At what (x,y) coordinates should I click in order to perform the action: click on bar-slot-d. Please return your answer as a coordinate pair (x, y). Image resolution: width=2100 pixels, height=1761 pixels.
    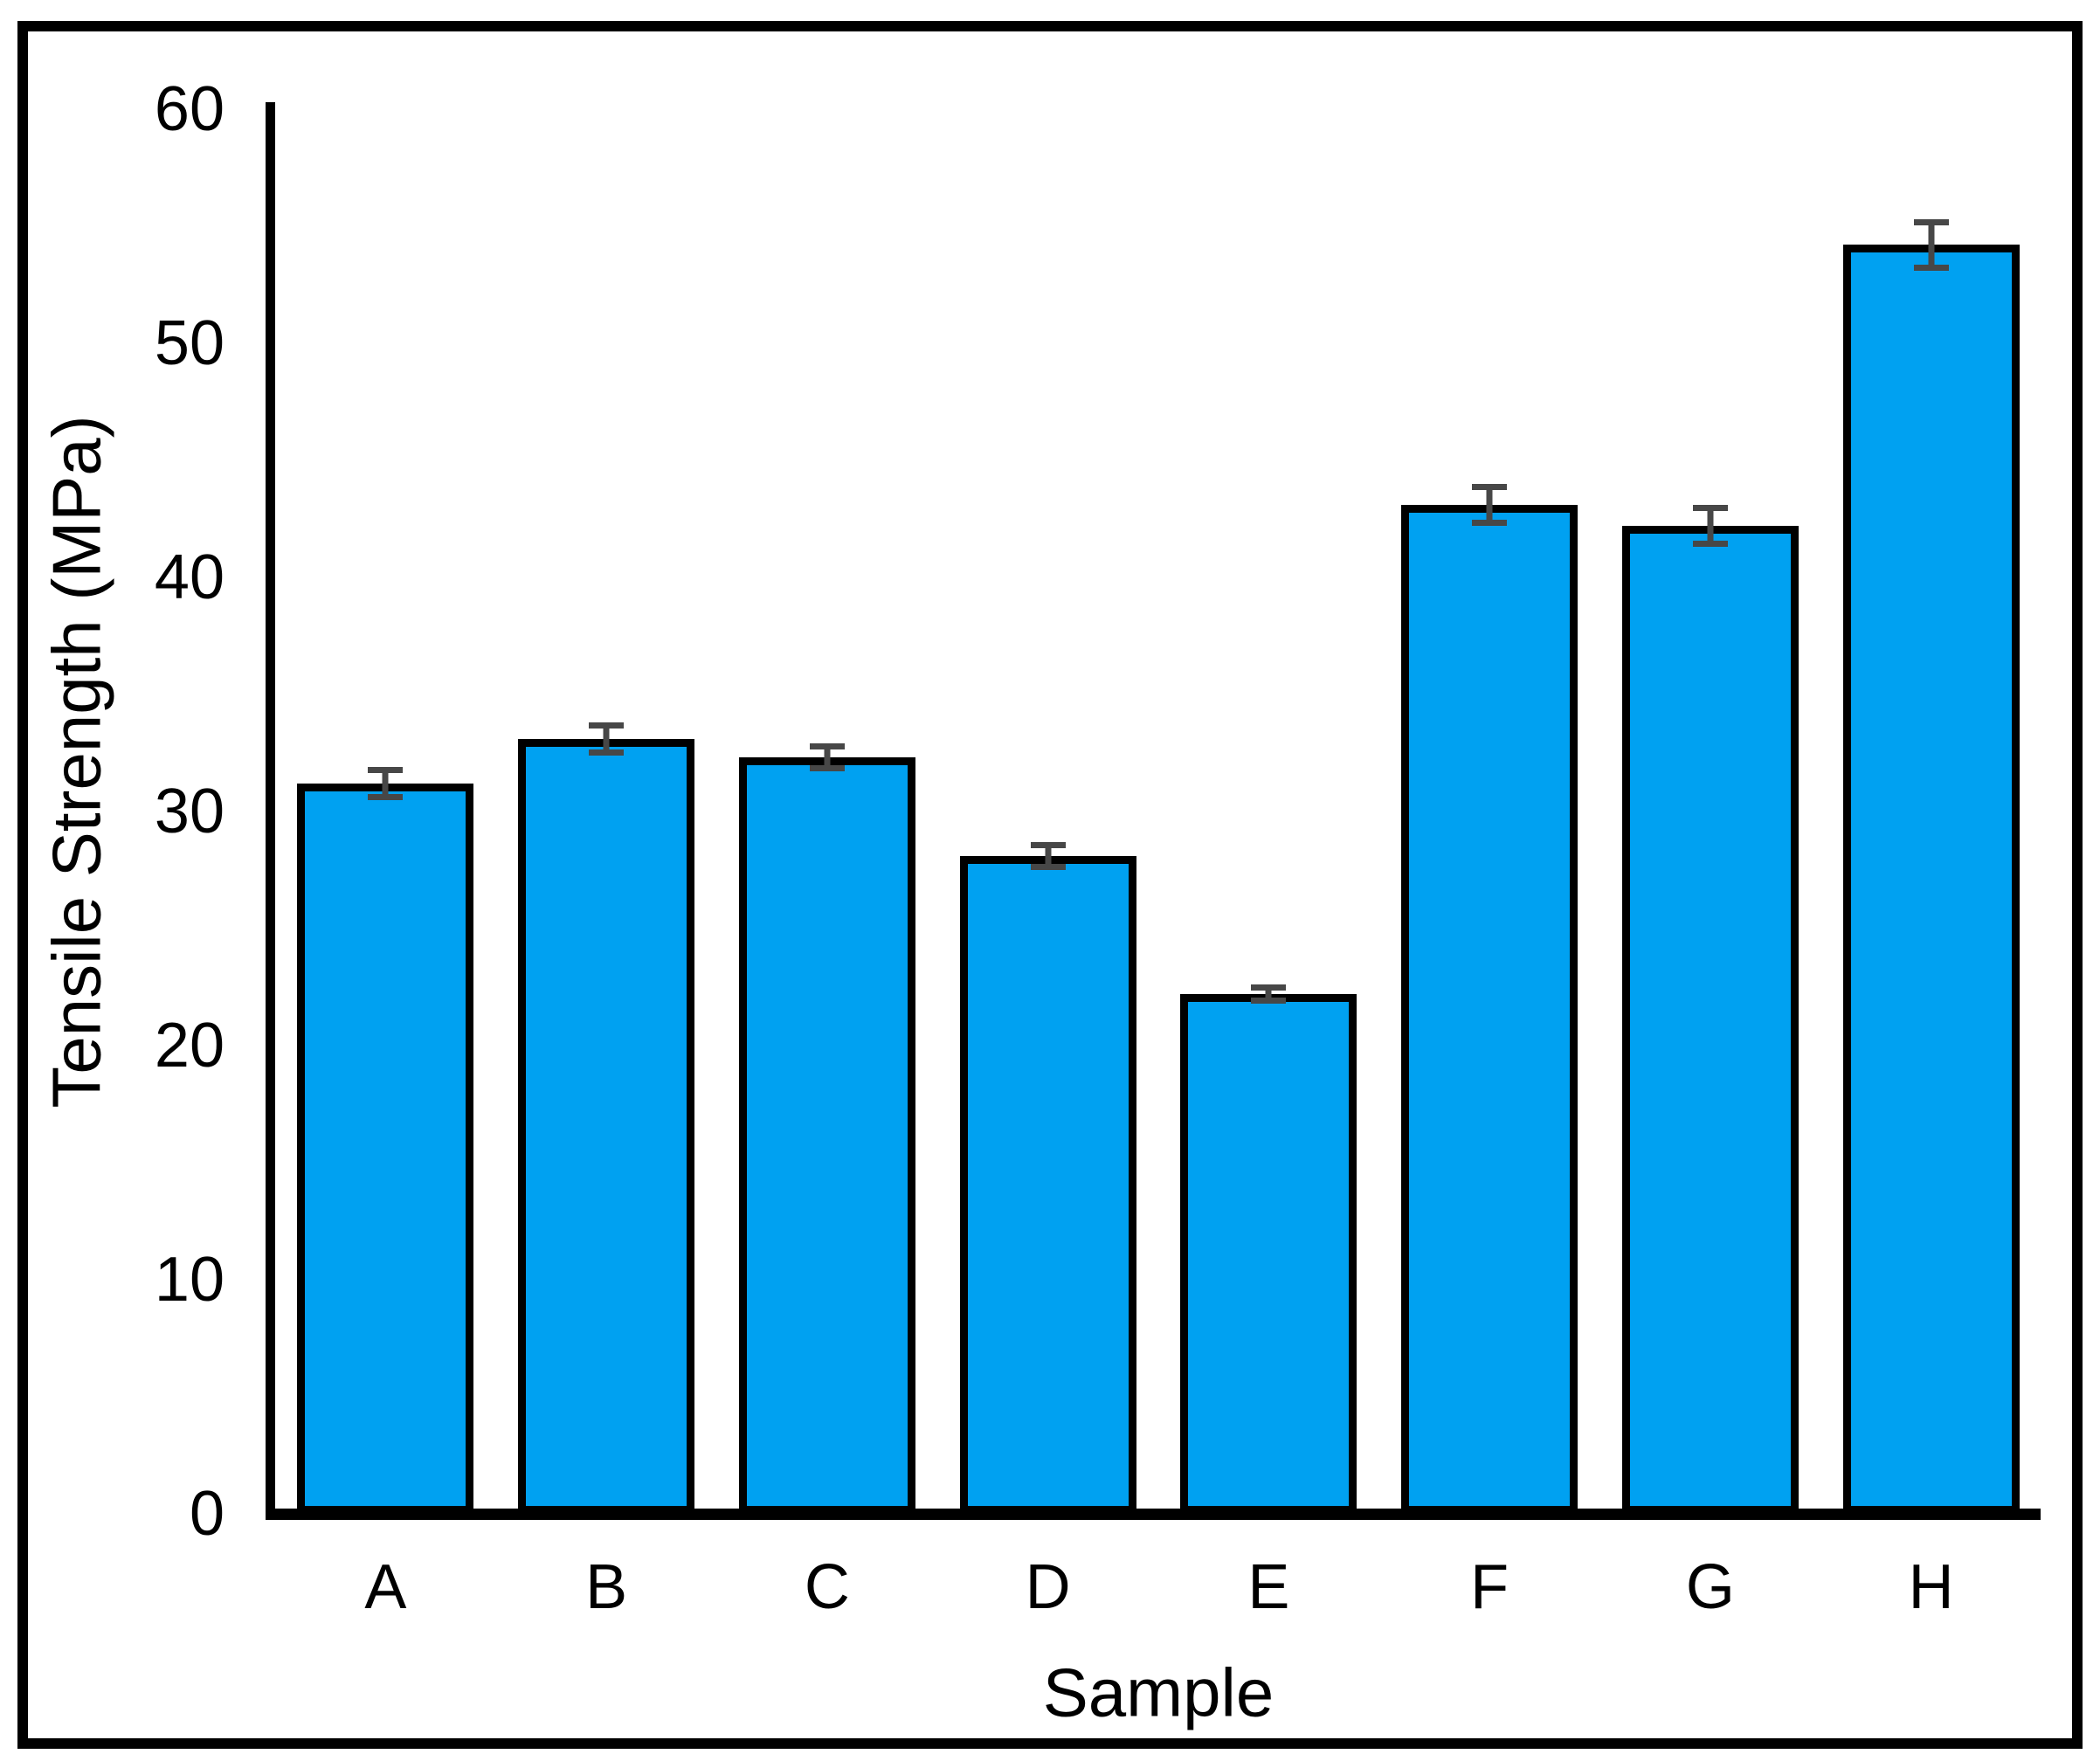
    Looking at the image, I should click on (1047, 808).